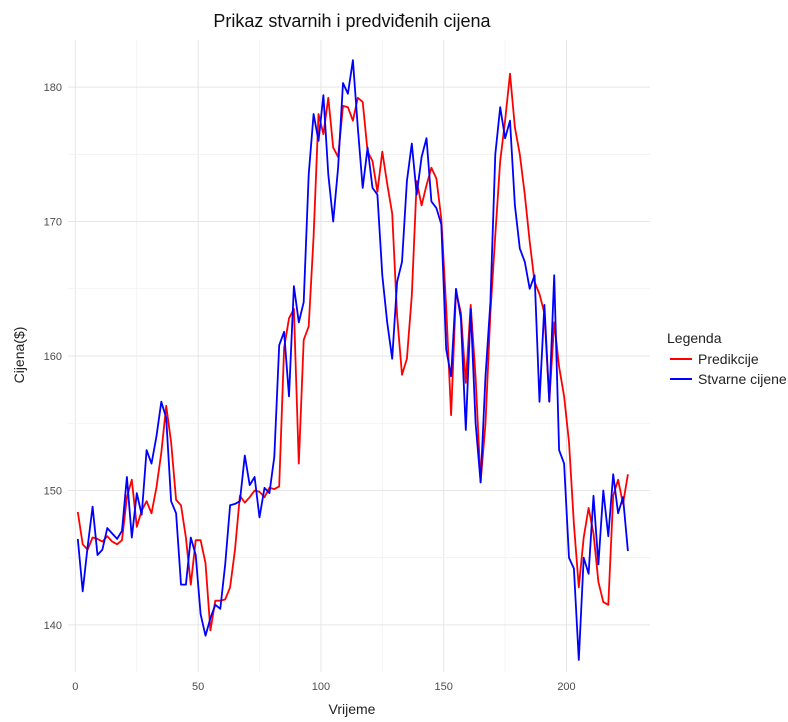  Describe the element at coordinates (53, 223) in the screenshot. I see `y-tick-label: 170` at that location.